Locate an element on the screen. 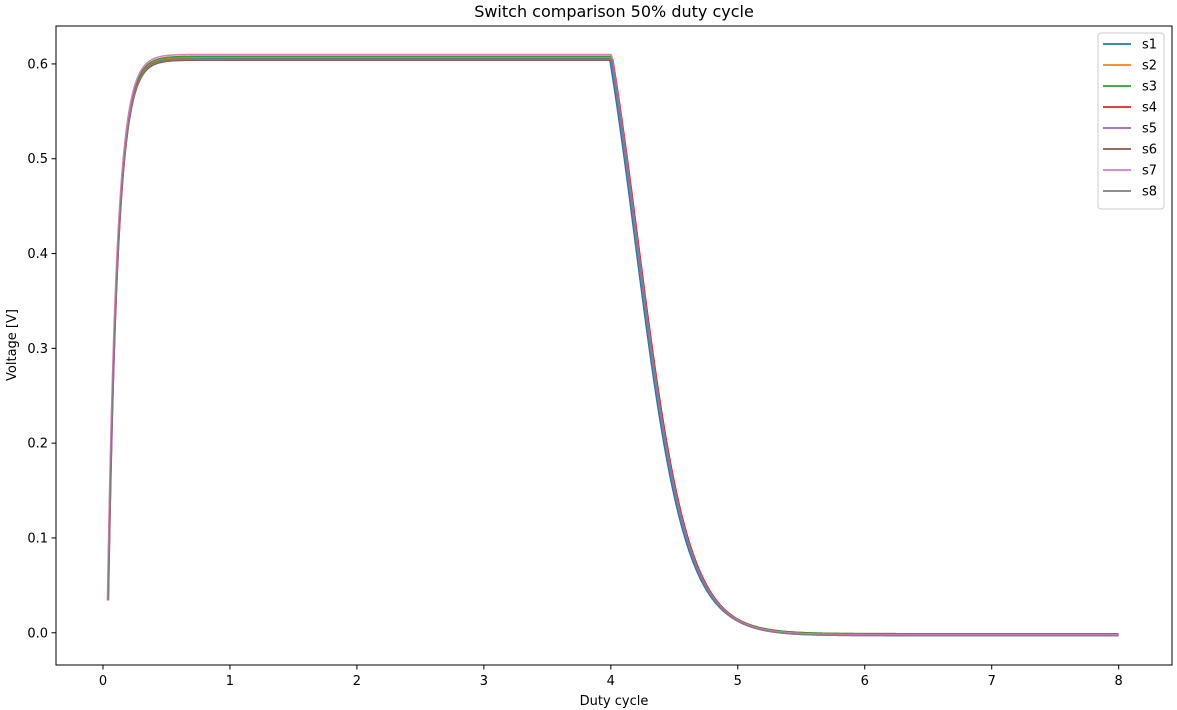 The height and width of the screenshot is (710, 1177). x-tick-label-8: 8 is located at coordinates (1119, 681).